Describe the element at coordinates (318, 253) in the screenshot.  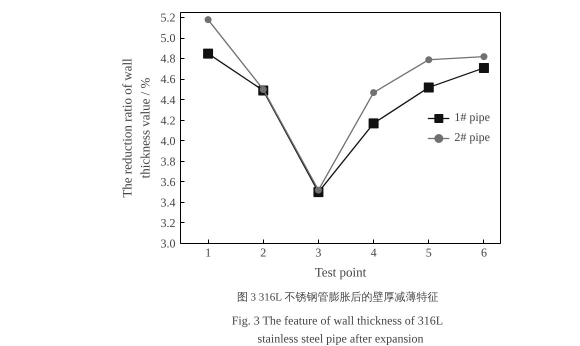
I see `x-tick-label: 3` at that location.